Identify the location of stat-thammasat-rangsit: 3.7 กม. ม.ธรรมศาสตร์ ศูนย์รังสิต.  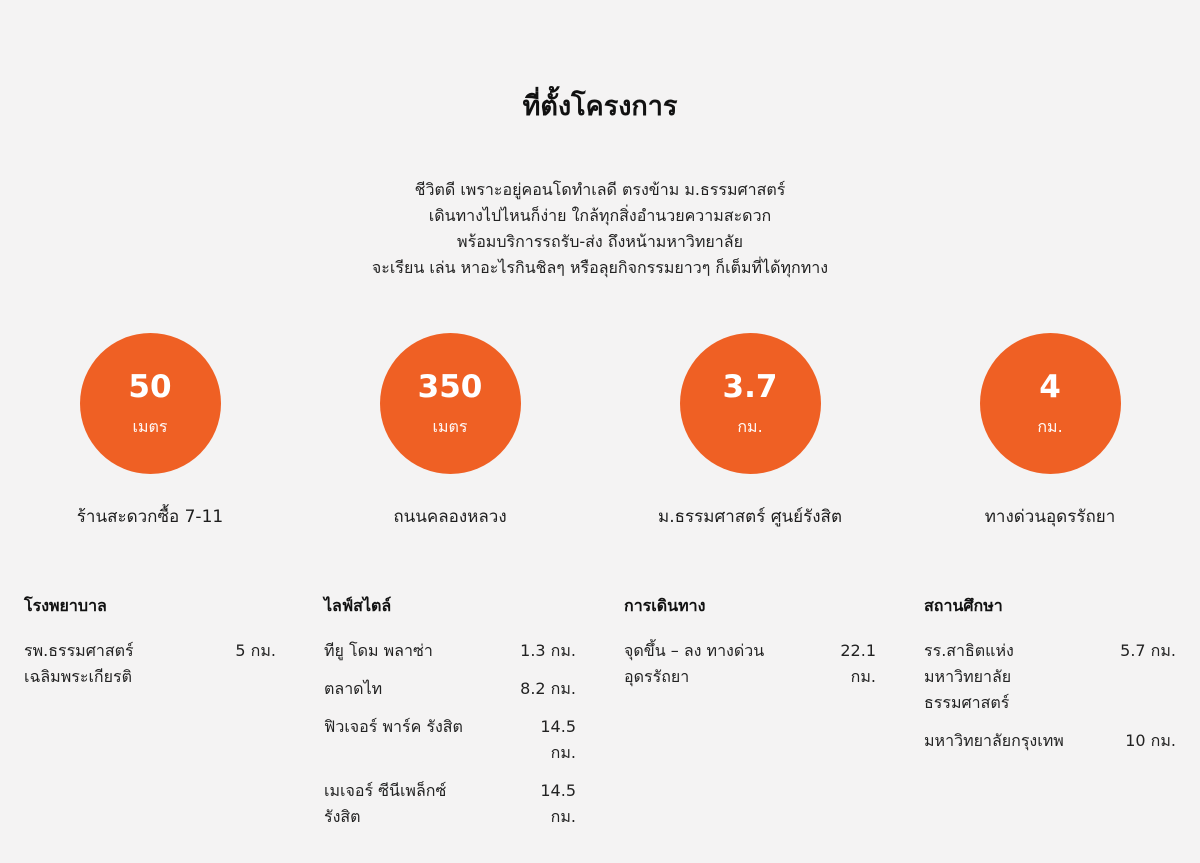
(750, 430).